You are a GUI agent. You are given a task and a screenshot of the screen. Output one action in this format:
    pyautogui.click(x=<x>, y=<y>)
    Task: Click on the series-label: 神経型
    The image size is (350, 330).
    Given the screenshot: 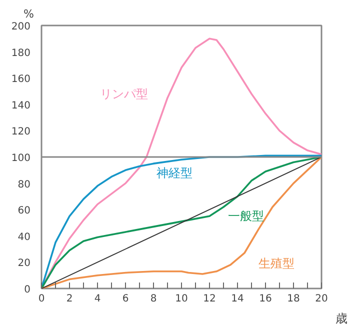 What is the action you would take?
    pyautogui.click(x=174, y=173)
    